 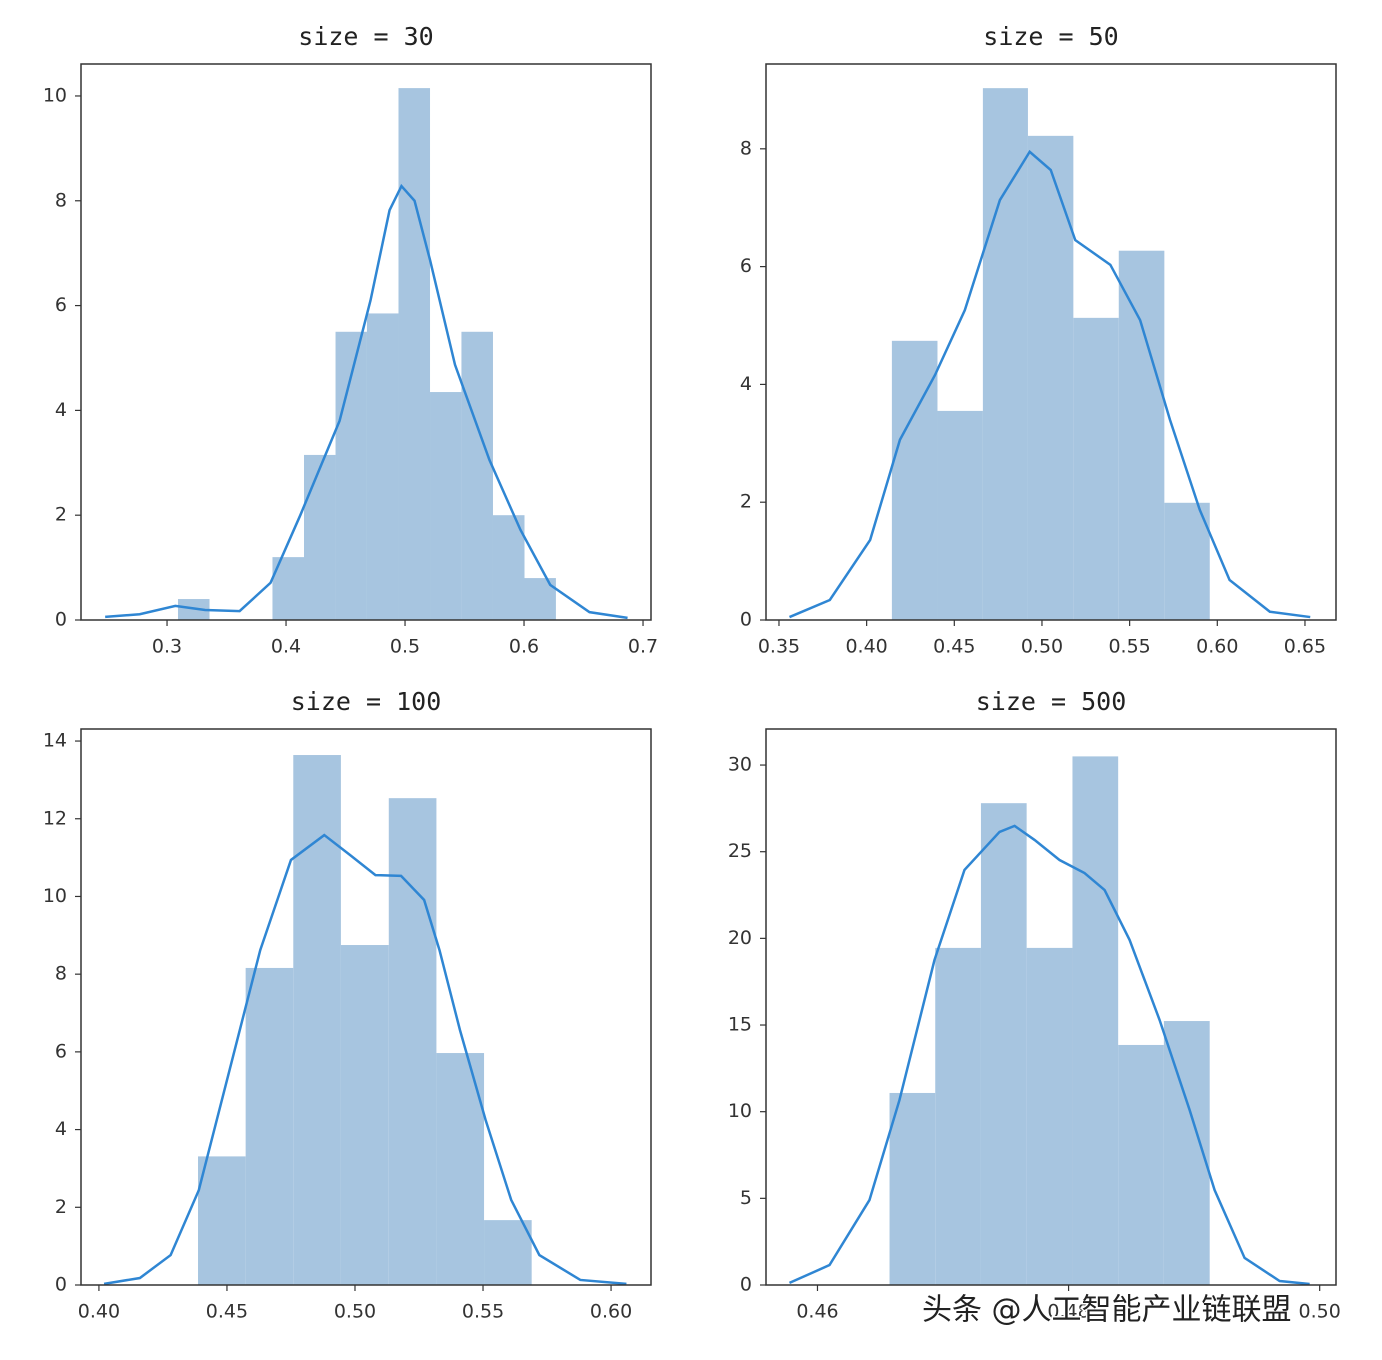 What do you see at coordinates (740, 938) in the screenshot?
I see `y-tick-label: 20` at bounding box center [740, 938].